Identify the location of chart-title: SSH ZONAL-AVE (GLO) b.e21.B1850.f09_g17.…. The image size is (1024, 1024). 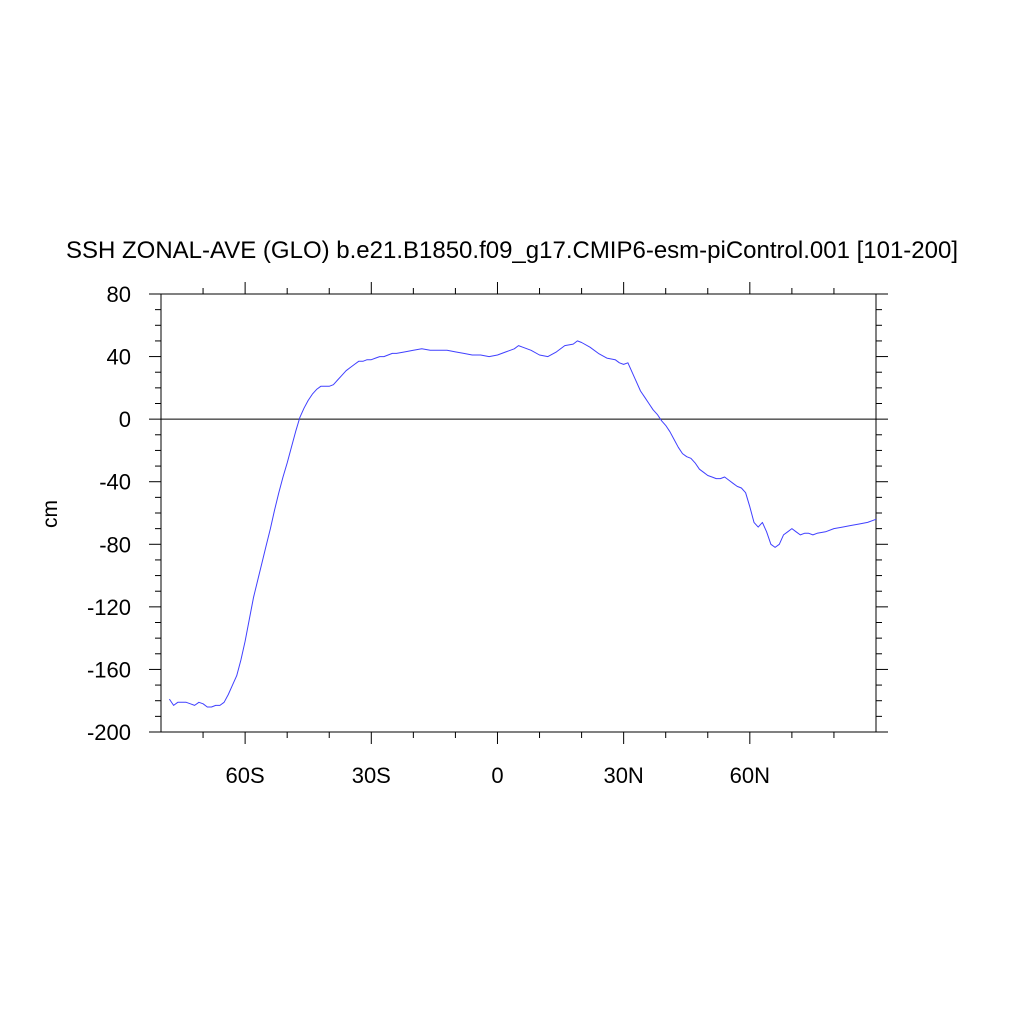
(512, 250).